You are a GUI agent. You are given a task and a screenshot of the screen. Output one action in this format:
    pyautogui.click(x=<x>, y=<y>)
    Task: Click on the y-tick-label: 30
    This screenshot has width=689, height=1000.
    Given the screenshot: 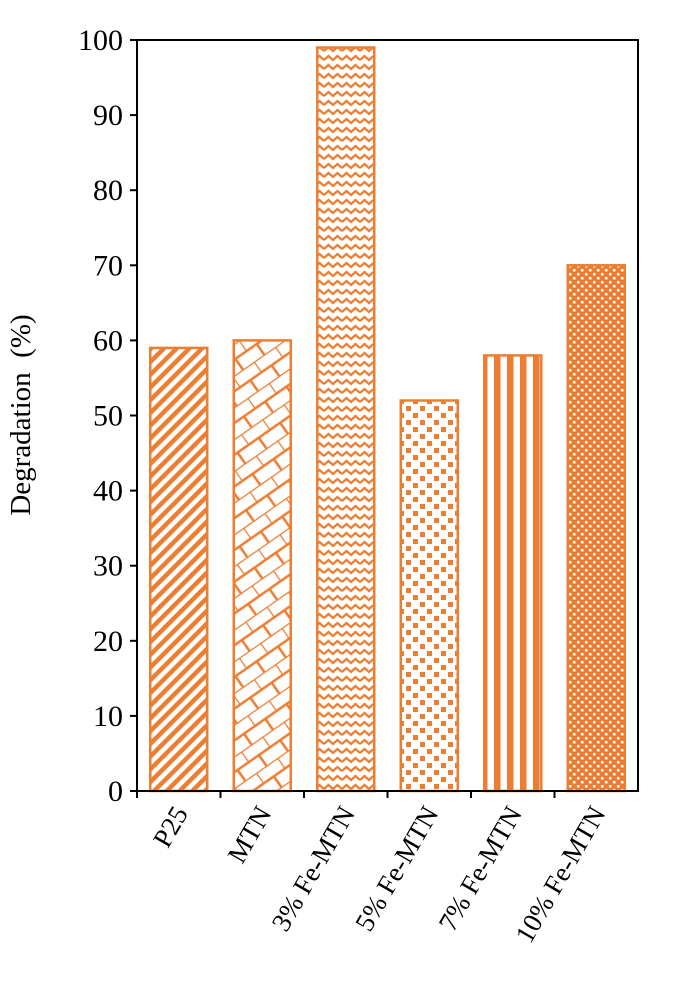 What is the action you would take?
    pyautogui.click(x=108, y=566)
    